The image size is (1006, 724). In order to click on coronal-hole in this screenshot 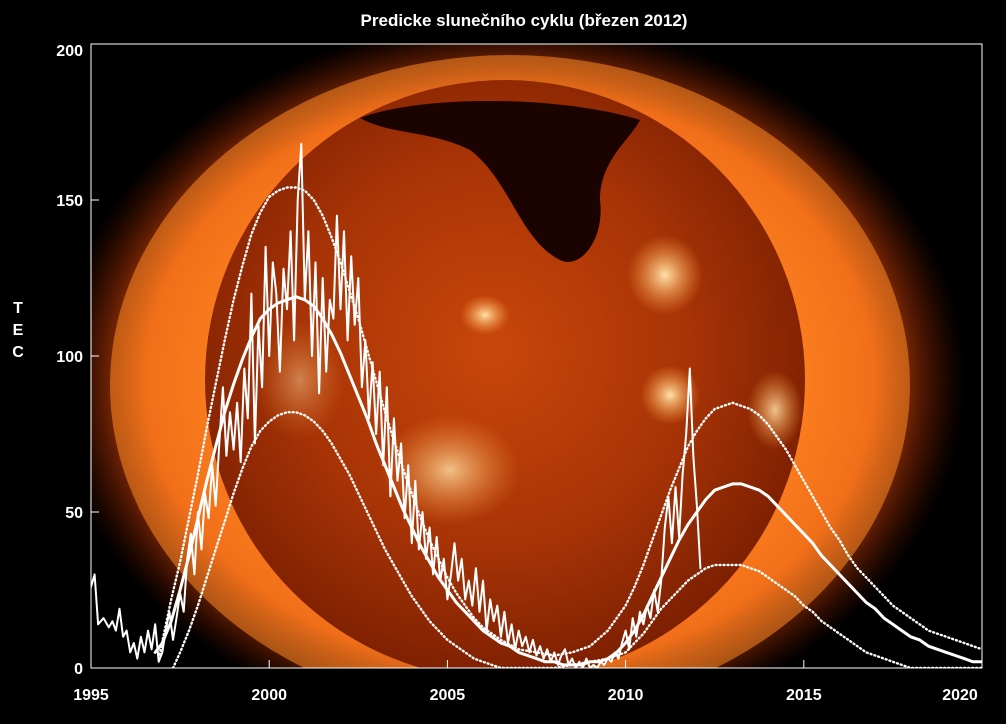, I will do `click(500, 181)`.